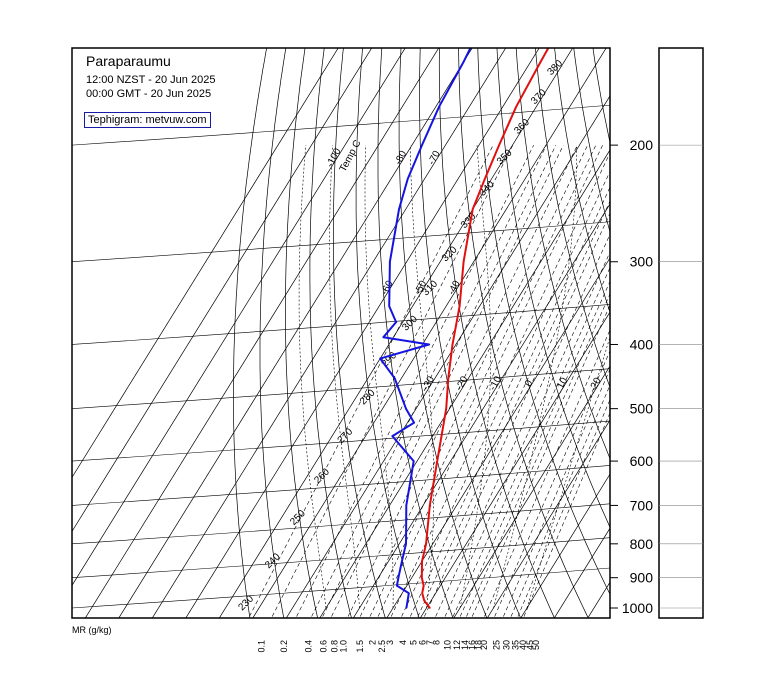  Describe the element at coordinates (410, 324) in the screenshot. I see `pot-temp-label: 300` at that location.